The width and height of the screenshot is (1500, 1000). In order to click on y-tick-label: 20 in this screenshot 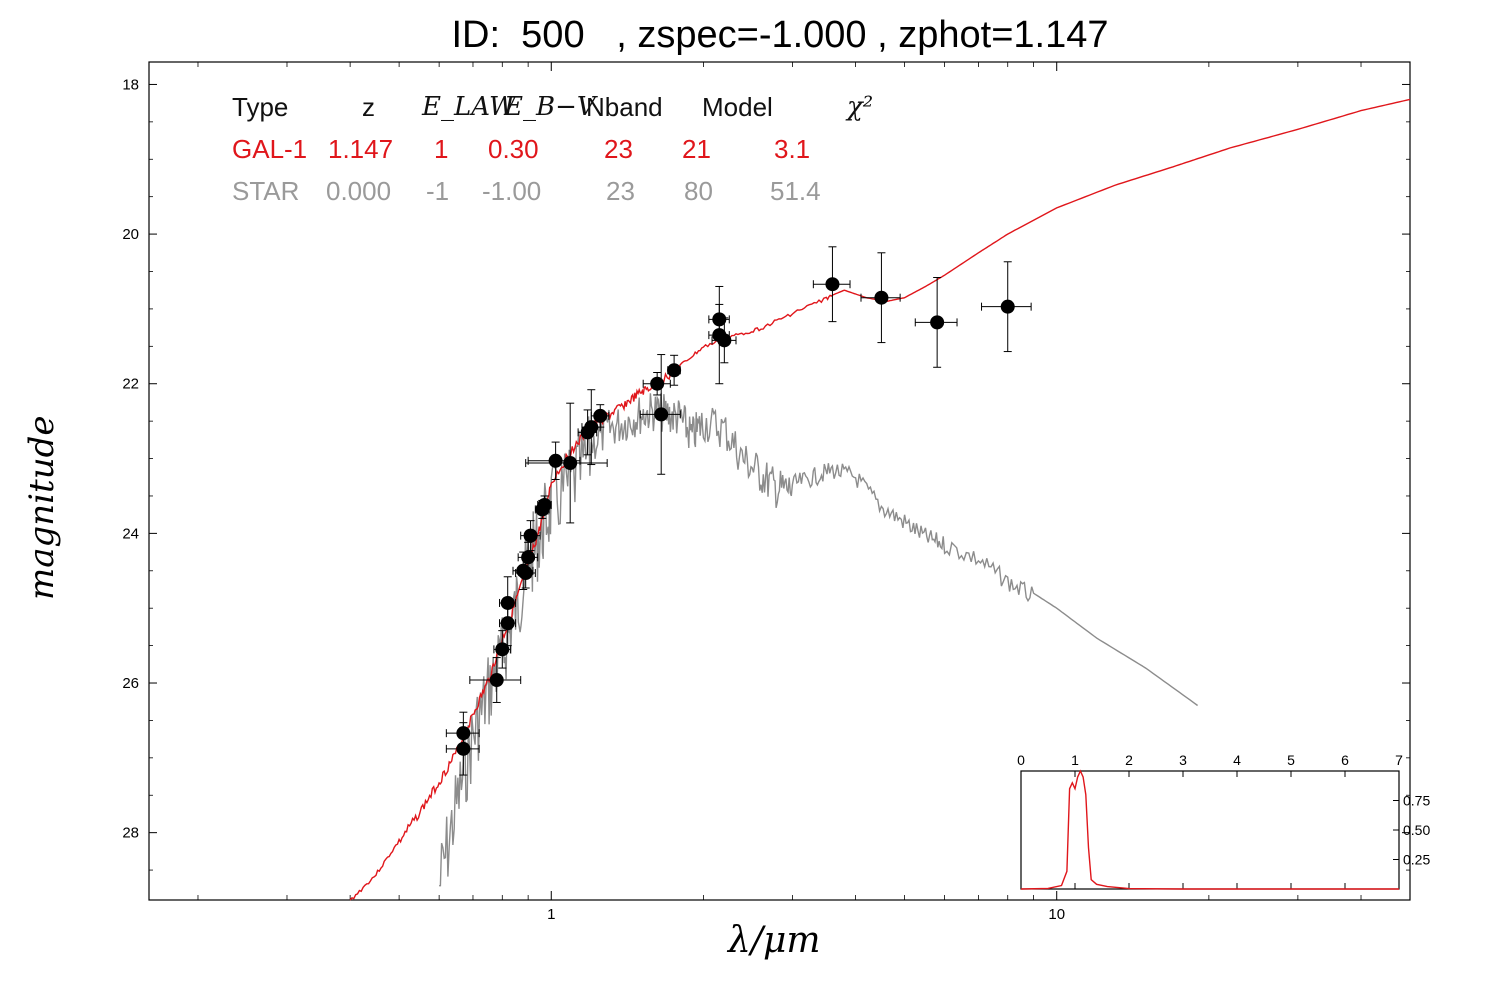, I will do `click(130, 234)`.